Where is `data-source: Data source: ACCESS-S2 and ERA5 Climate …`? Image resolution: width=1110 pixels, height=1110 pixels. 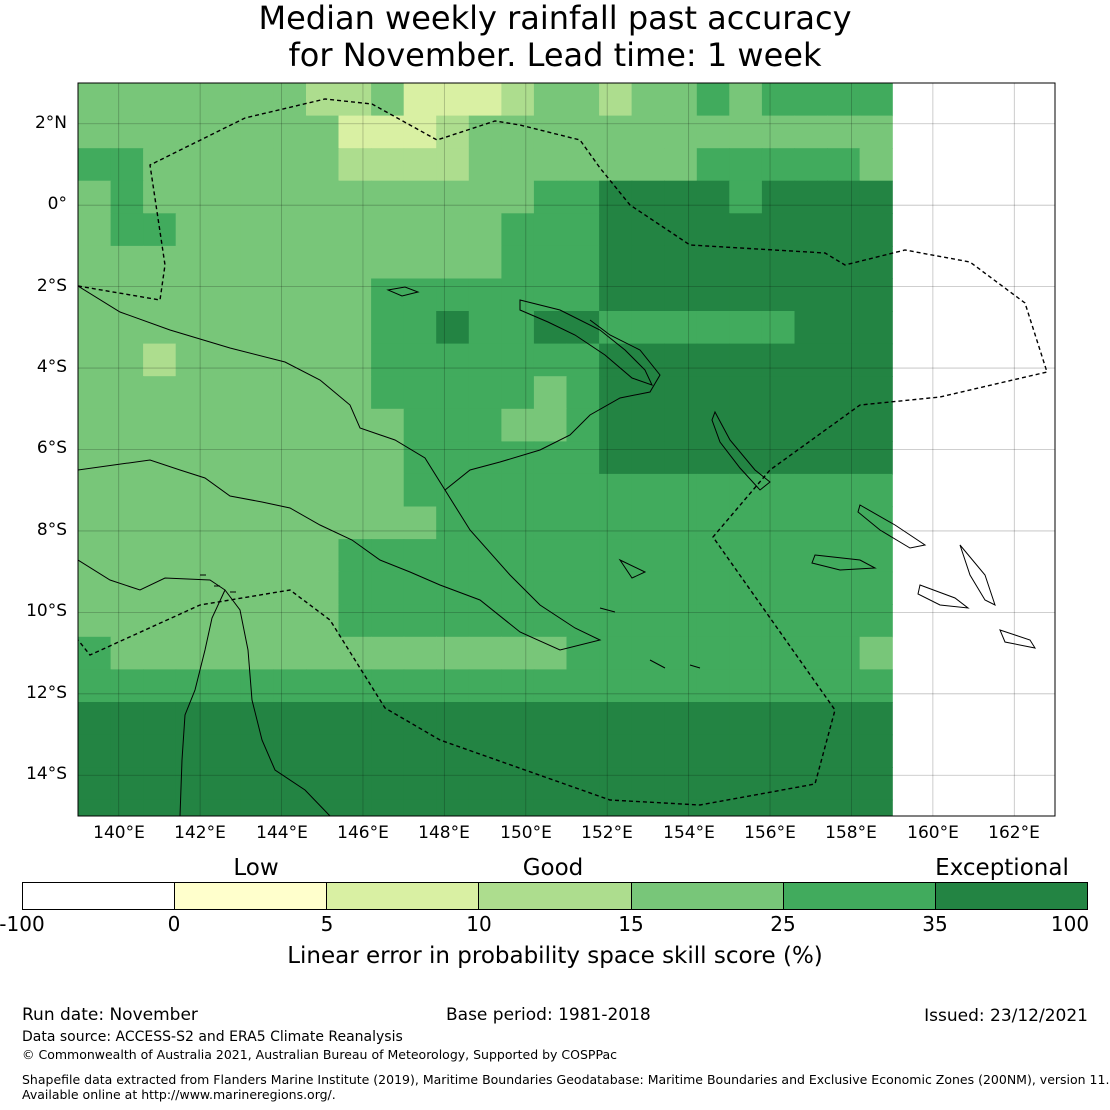
data-source: Data source: ACCESS-S2 and ERA5 Climate … is located at coordinates (212, 1037).